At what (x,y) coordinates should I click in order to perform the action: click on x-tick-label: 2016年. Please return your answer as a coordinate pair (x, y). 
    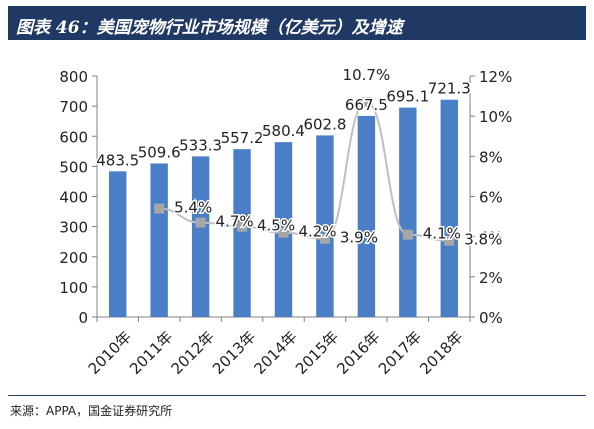
    Looking at the image, I should click on (358, 353).